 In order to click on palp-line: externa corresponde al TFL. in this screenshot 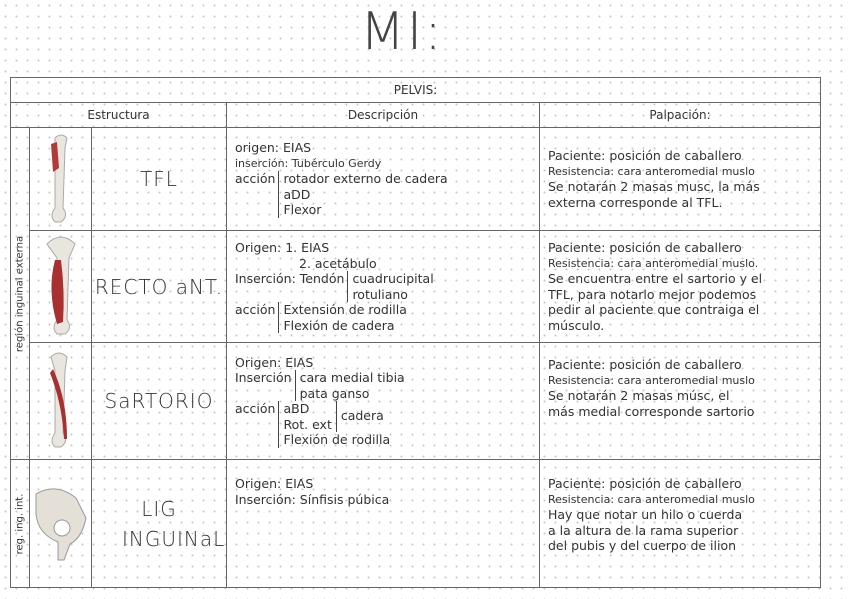, I will do `click(635, 202)`.